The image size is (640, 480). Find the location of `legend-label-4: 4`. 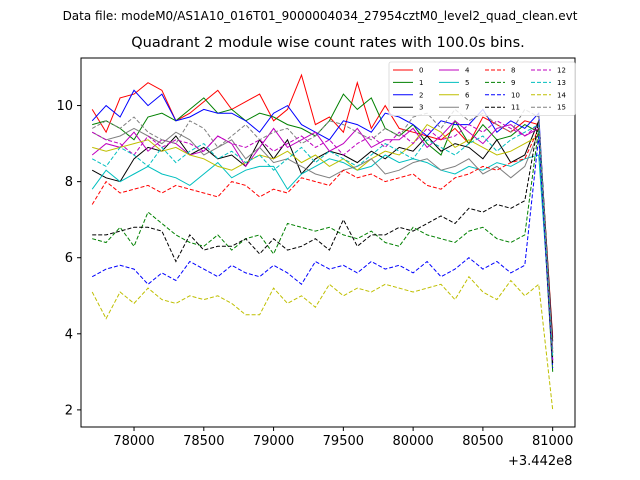

legend-label-4: 4 is located at coordinates (467, 71).